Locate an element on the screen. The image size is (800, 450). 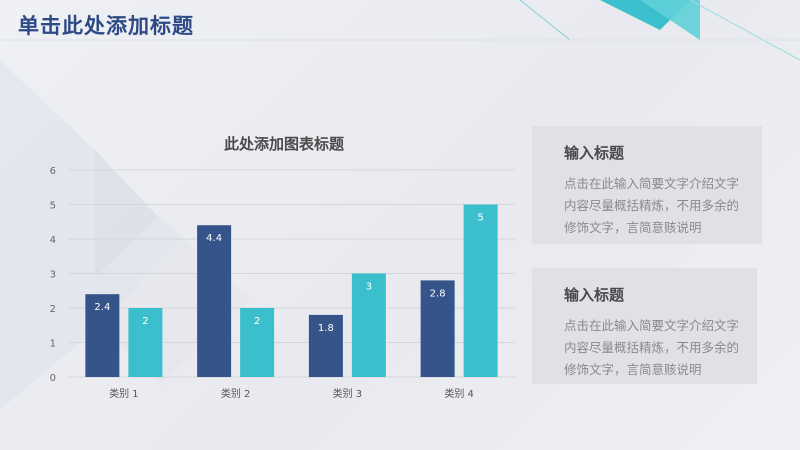
y-axis-ticks: 0 1 2 3 4 5 6 is located at coordinates (53, 275).